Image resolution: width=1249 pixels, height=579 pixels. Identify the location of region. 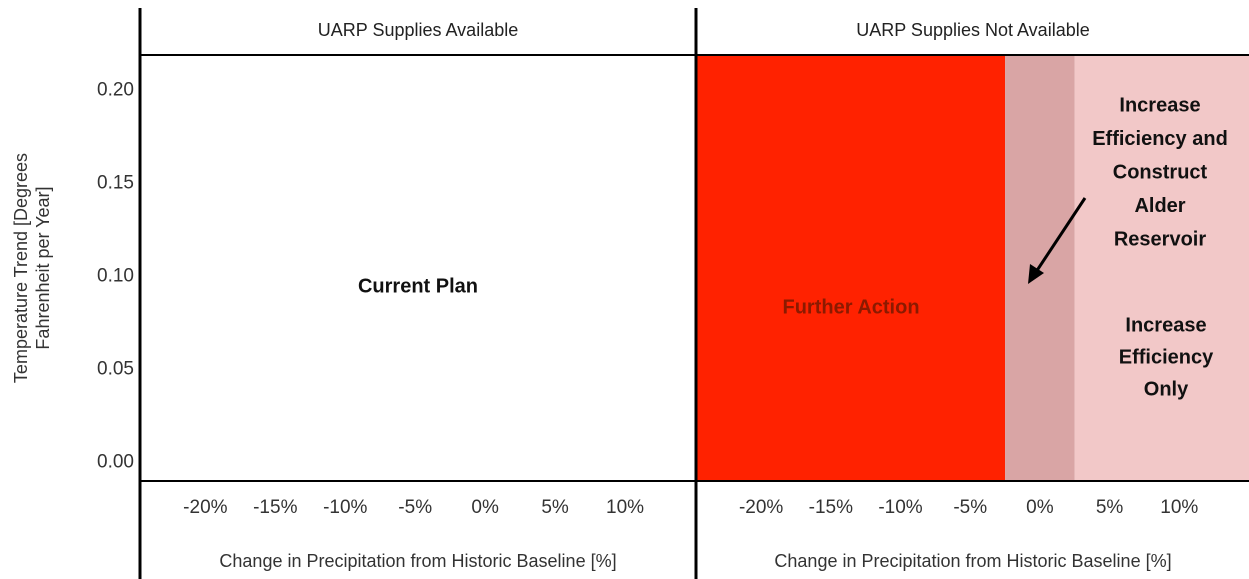
(1161, 268).